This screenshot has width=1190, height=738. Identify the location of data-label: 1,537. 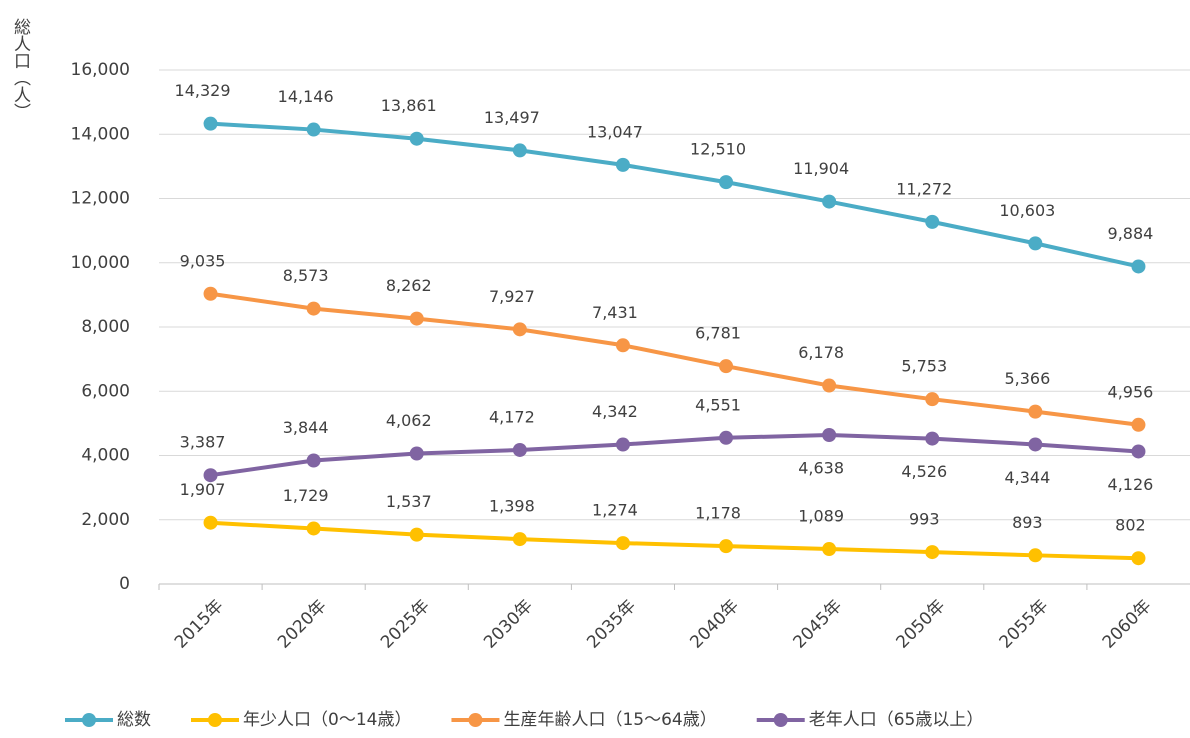
(409, 501).